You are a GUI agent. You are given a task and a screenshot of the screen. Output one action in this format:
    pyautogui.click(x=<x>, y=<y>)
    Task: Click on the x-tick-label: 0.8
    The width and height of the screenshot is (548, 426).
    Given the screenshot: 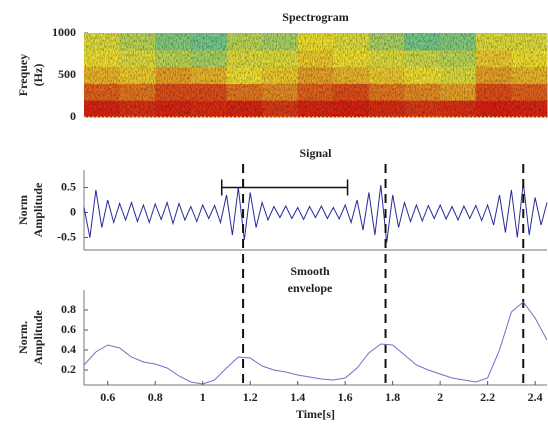 What is the action you would take?
    pyautogui.click(x=155, y=397)
    